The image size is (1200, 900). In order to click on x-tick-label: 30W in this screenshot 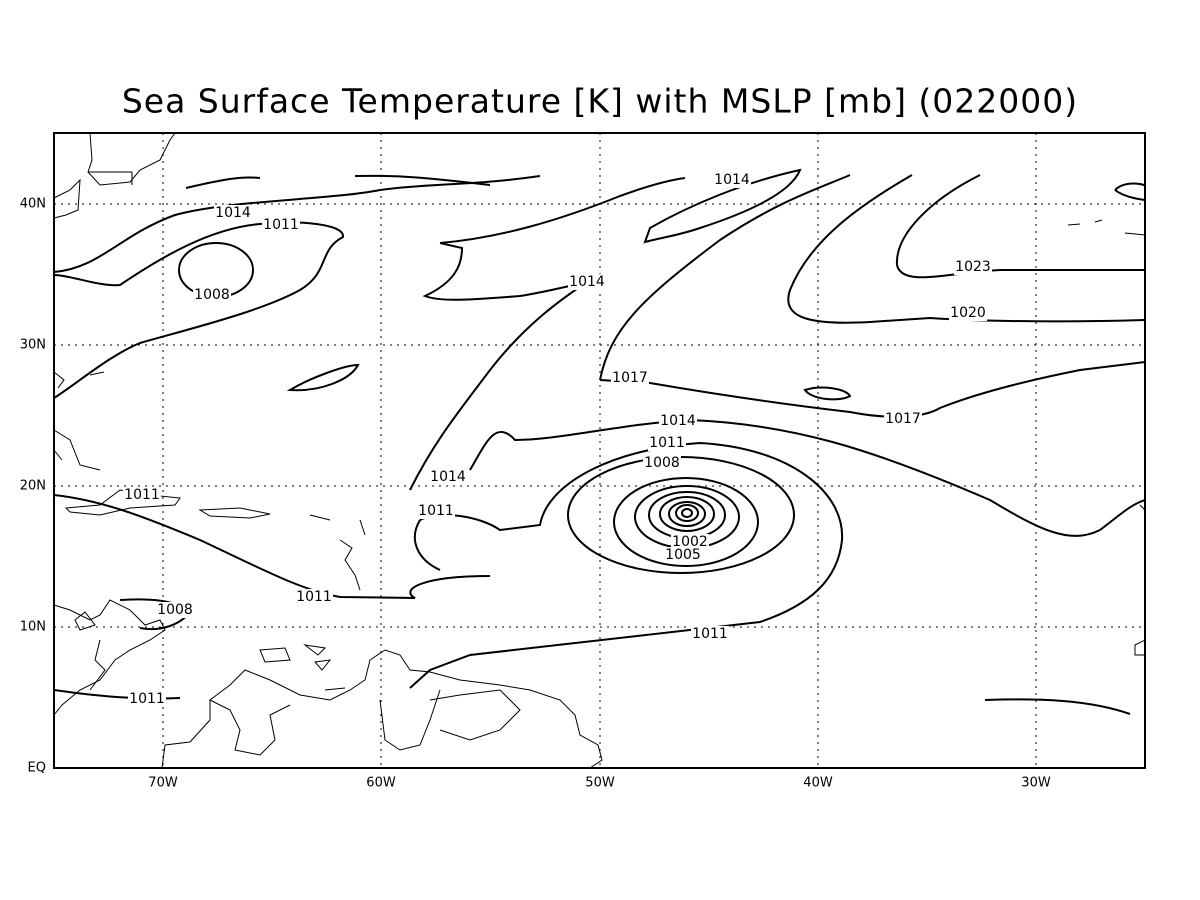, I will do `click(1036, 783)`.